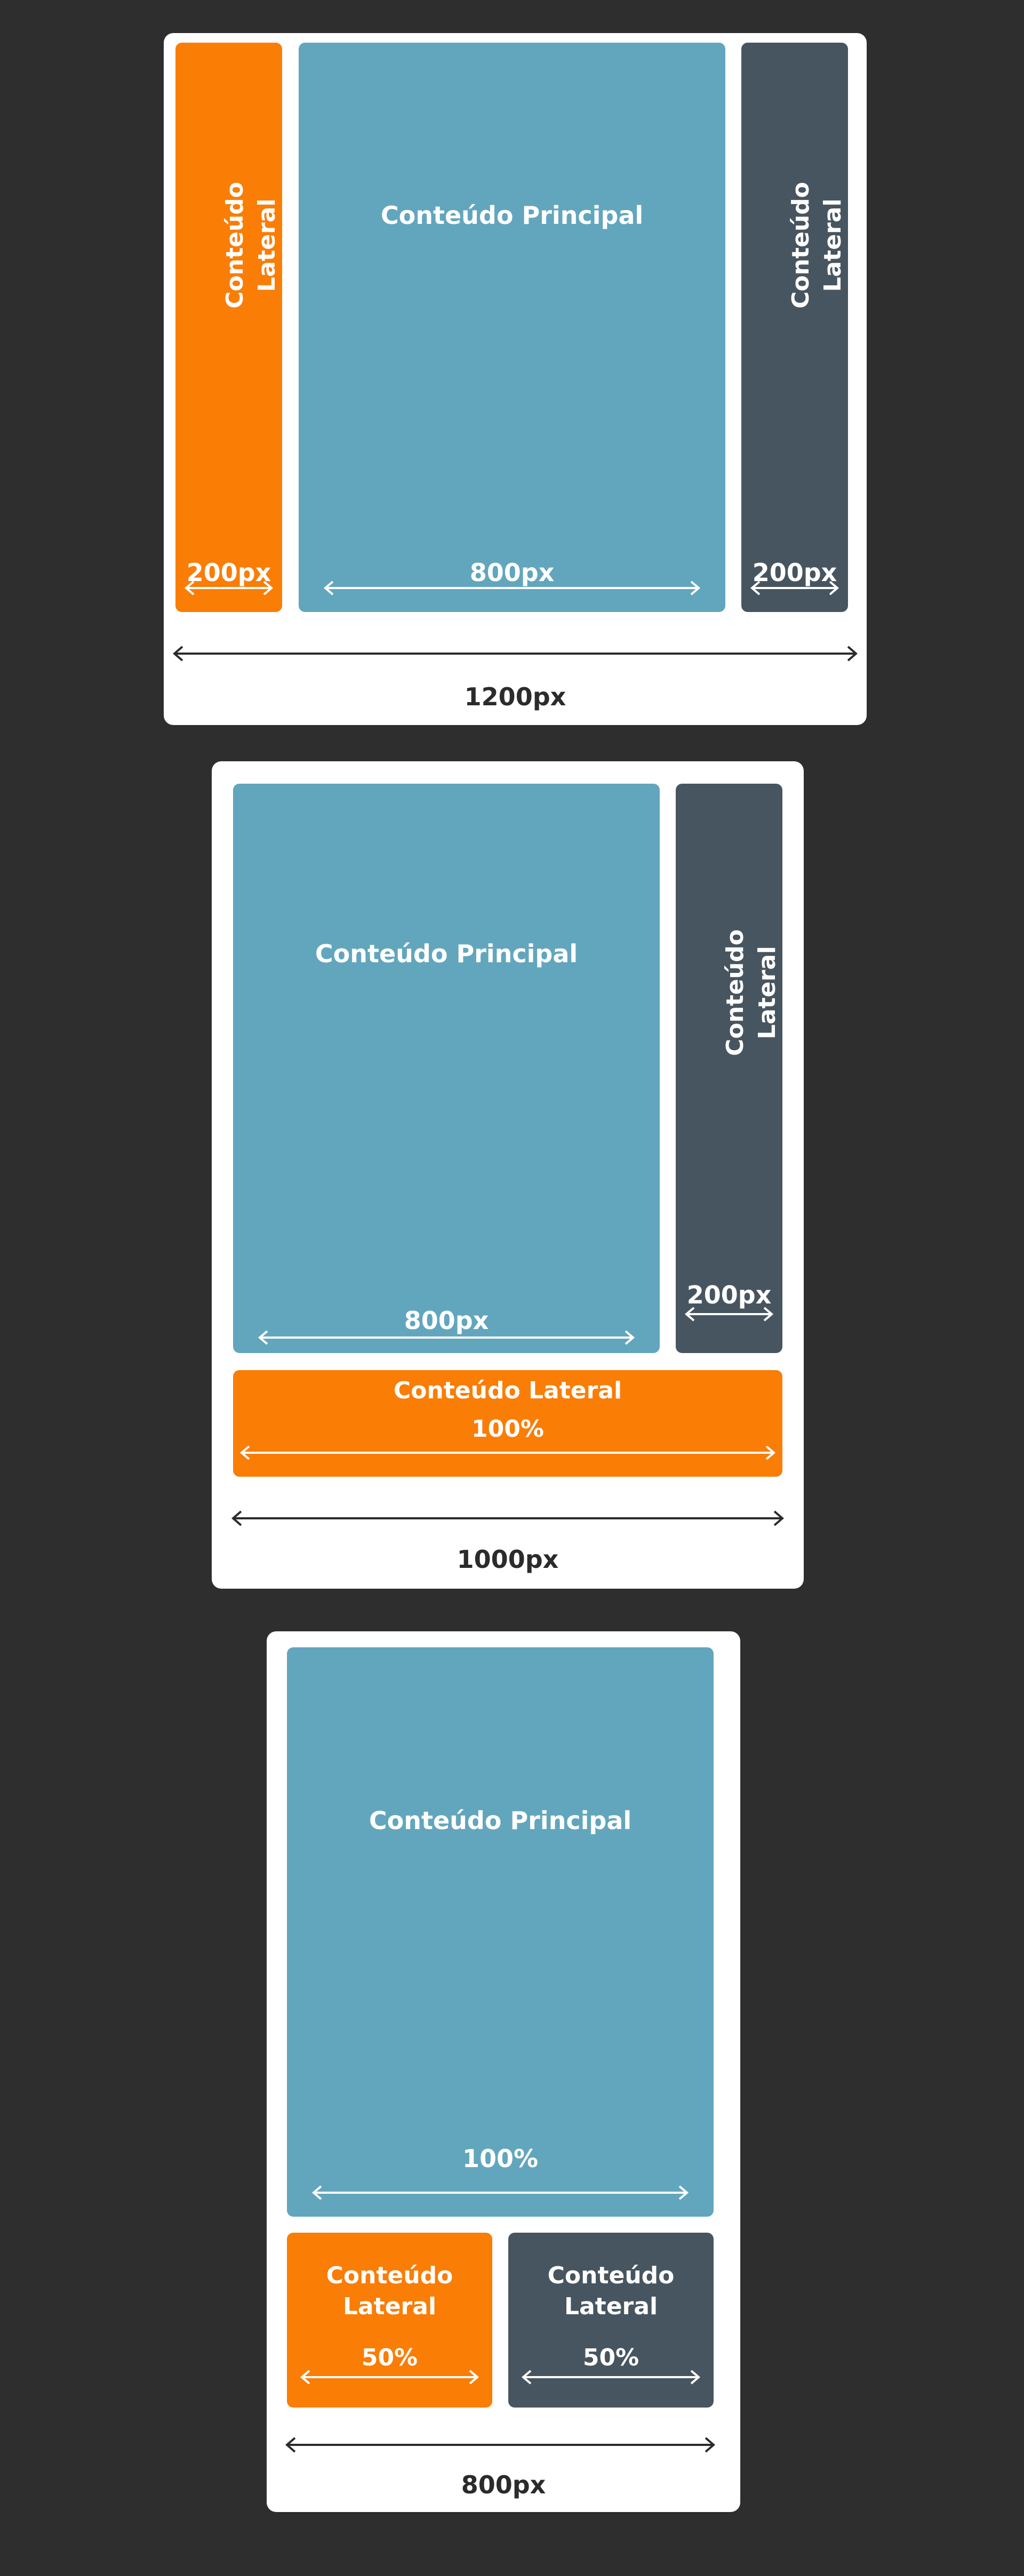  I want to click on bottom-sidebar-width-label: 100%, so click(507, 1429).